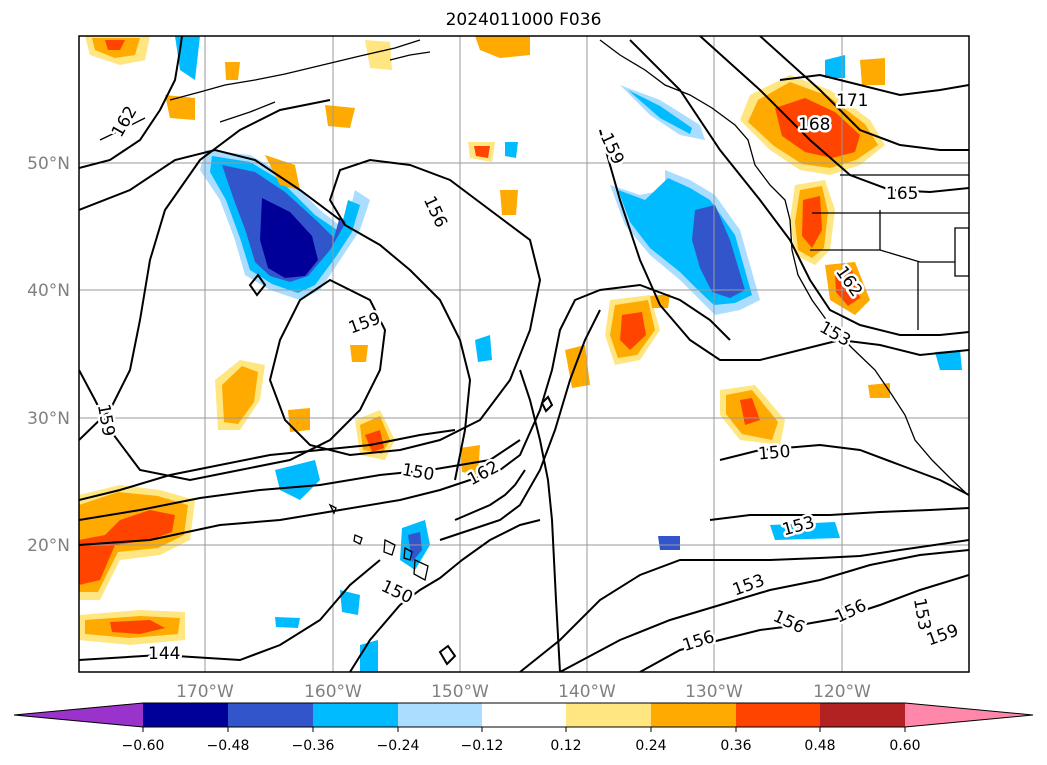 Image resolution: width=1047 pixels, height=765 pixels. I want to click on lat-label: 20°N, so click(48, 546).